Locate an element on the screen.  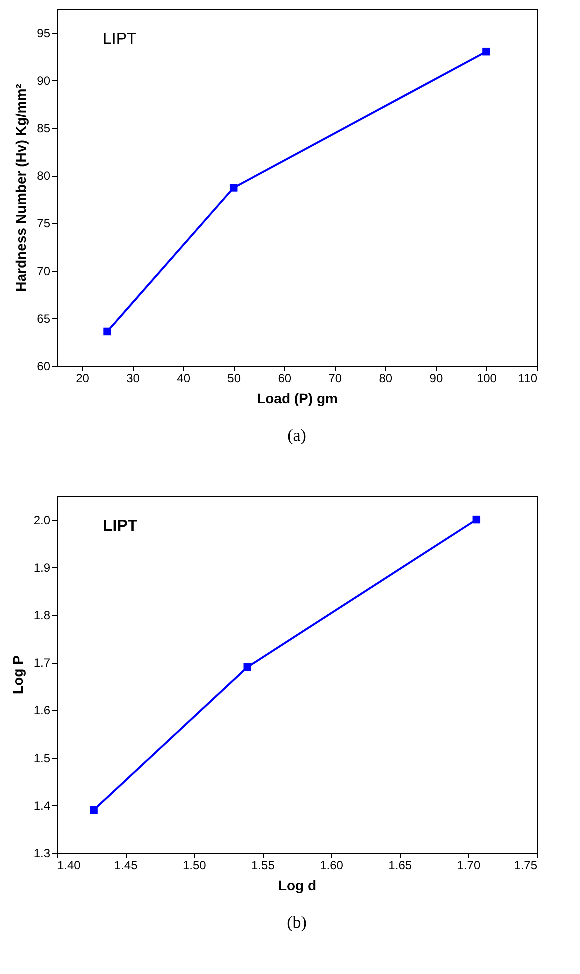
x-tick-label: 70 is located at coordinates (335, 379).